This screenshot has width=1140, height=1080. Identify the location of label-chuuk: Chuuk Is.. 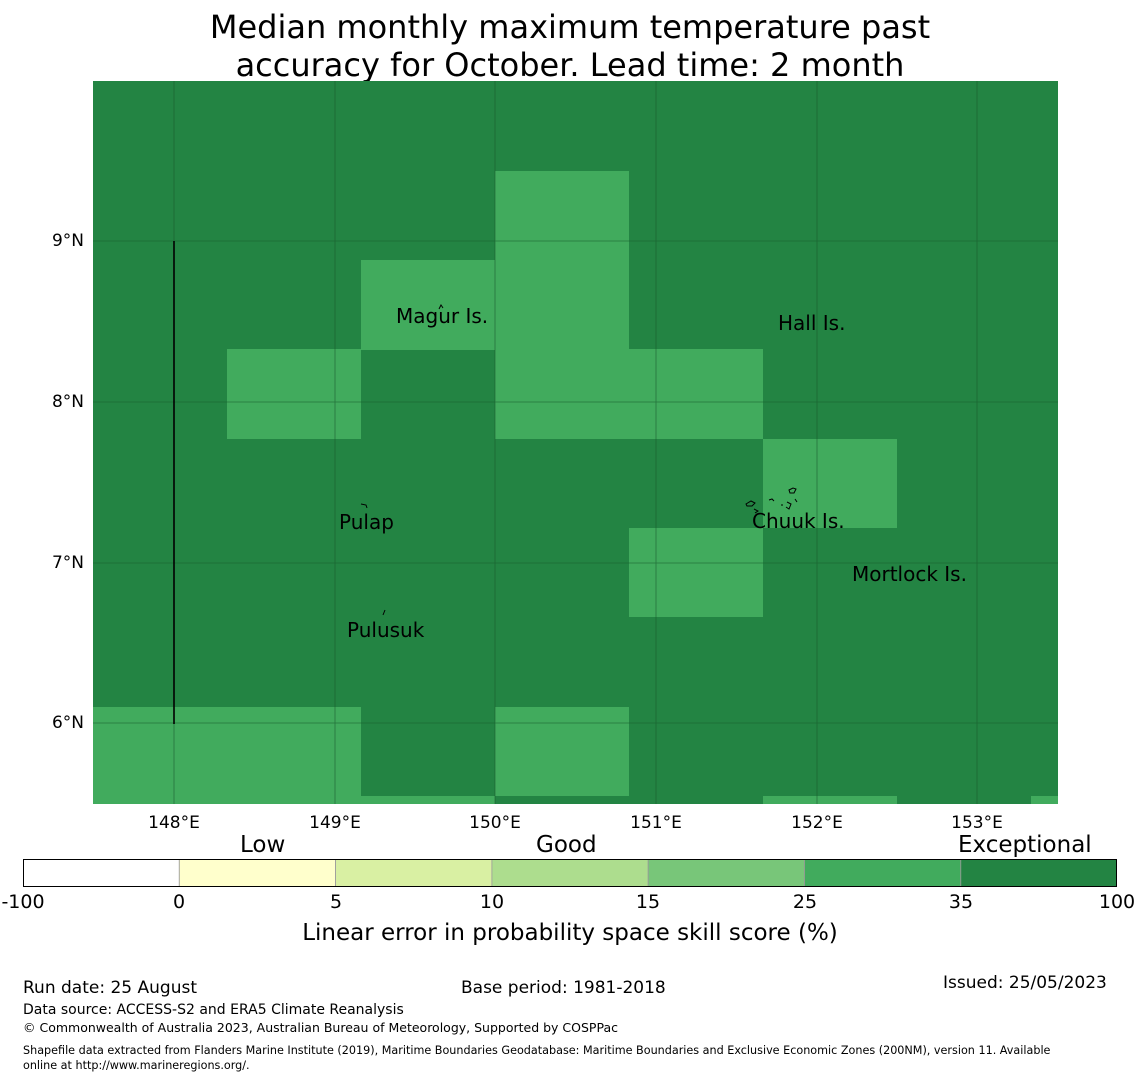
(798, 521).